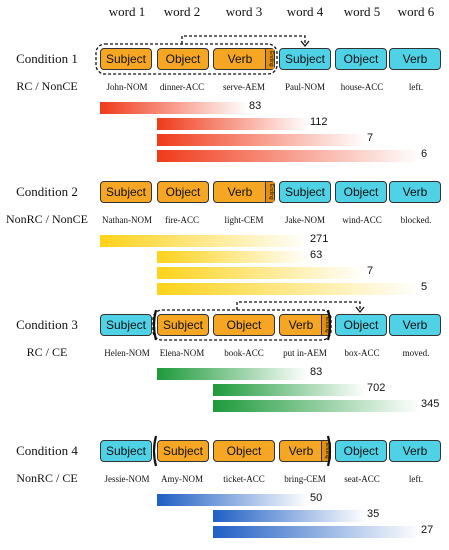 The height and width of the screenshot is (550, 449). Describe the element at coordinates (47, 352) in the screenshot. I see `condition-subtitle: RC / CE` at that location.